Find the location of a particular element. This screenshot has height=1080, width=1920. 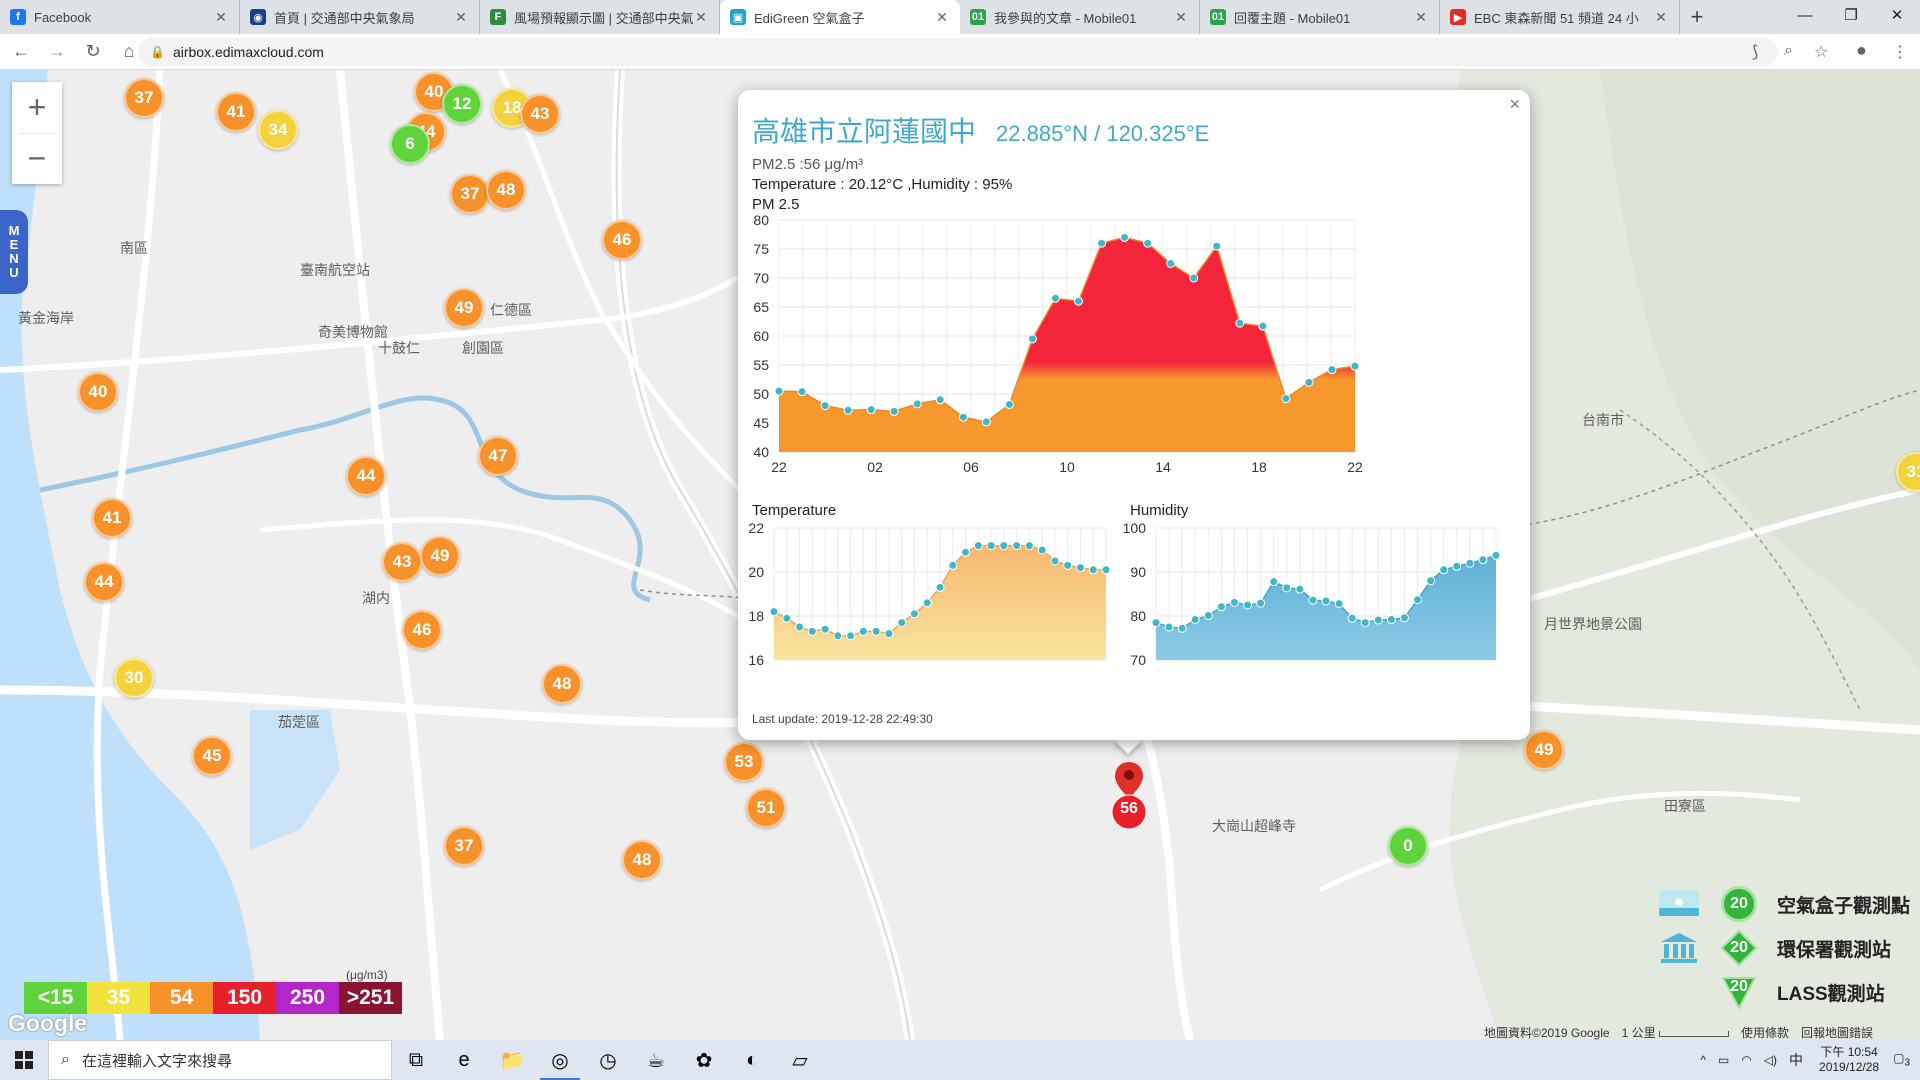

app-icon: ✿ is located at coordinates (704, 1060).